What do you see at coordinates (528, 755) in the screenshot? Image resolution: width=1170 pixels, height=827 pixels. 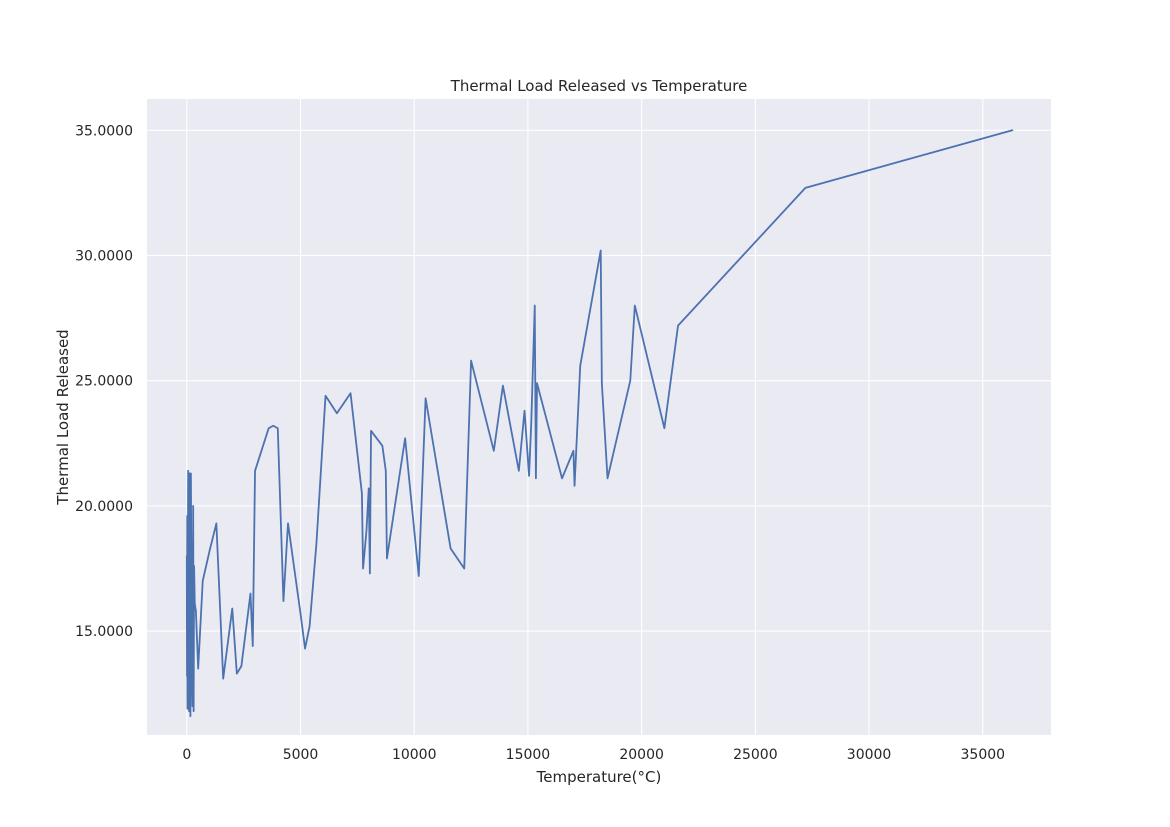 I see `x-tick-label: 15000` at bounding box center [528, 755].